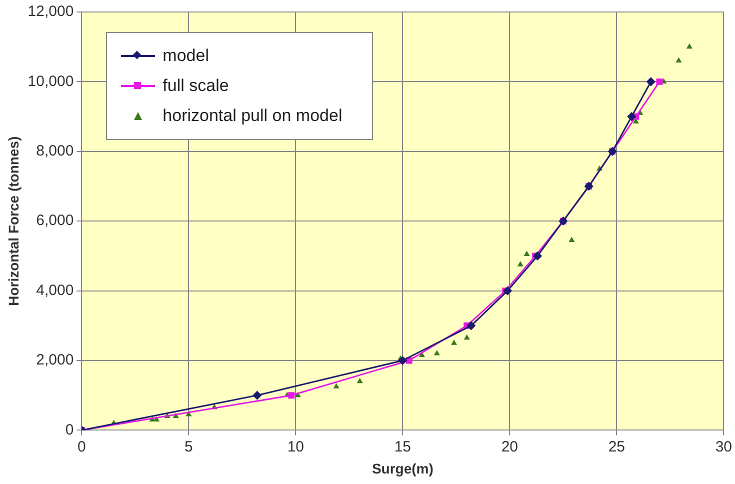 This screenshot has width=735, height=484. Describe the element at coordinates (82, 447) in the screenshot. I see `x-tick-label: 0` at that location.